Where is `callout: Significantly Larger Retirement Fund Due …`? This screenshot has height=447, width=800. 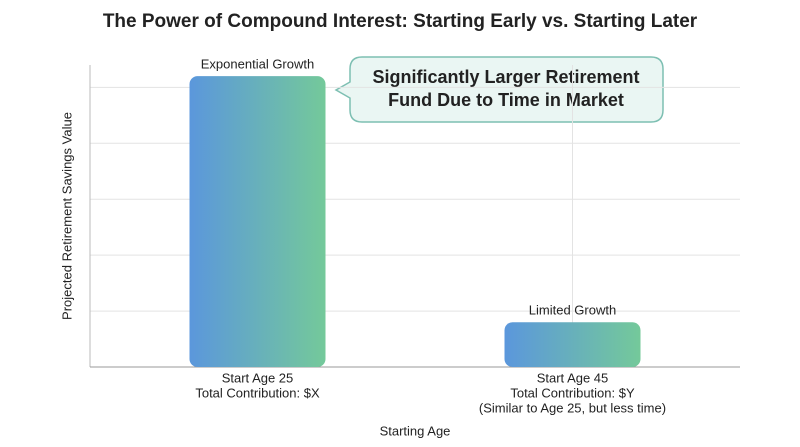 callout: Significantly Larger Retirement Fund Due … is located at coordinates (499, 89).